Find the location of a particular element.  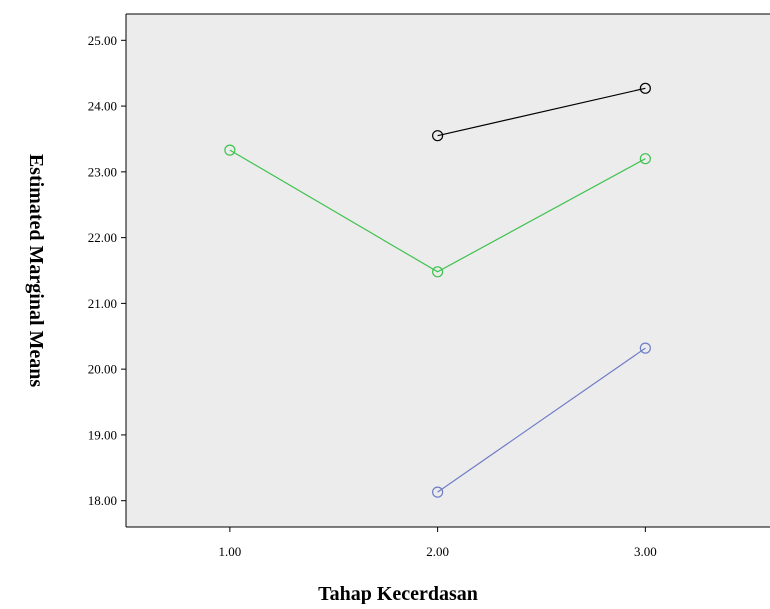

x-tick-label: 3.00 is located at coordinates (645, 551).